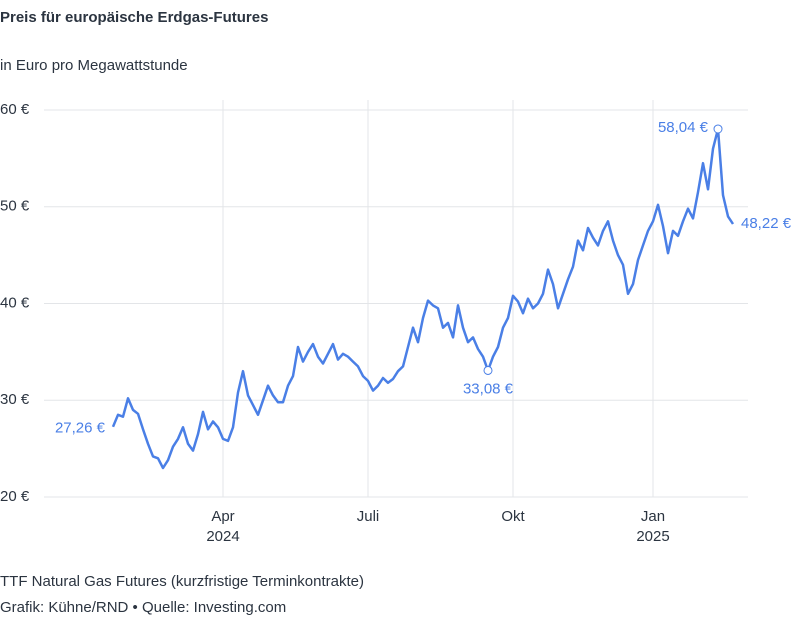  I want to click on y-tick-label: 60 €, so click(15, 109).